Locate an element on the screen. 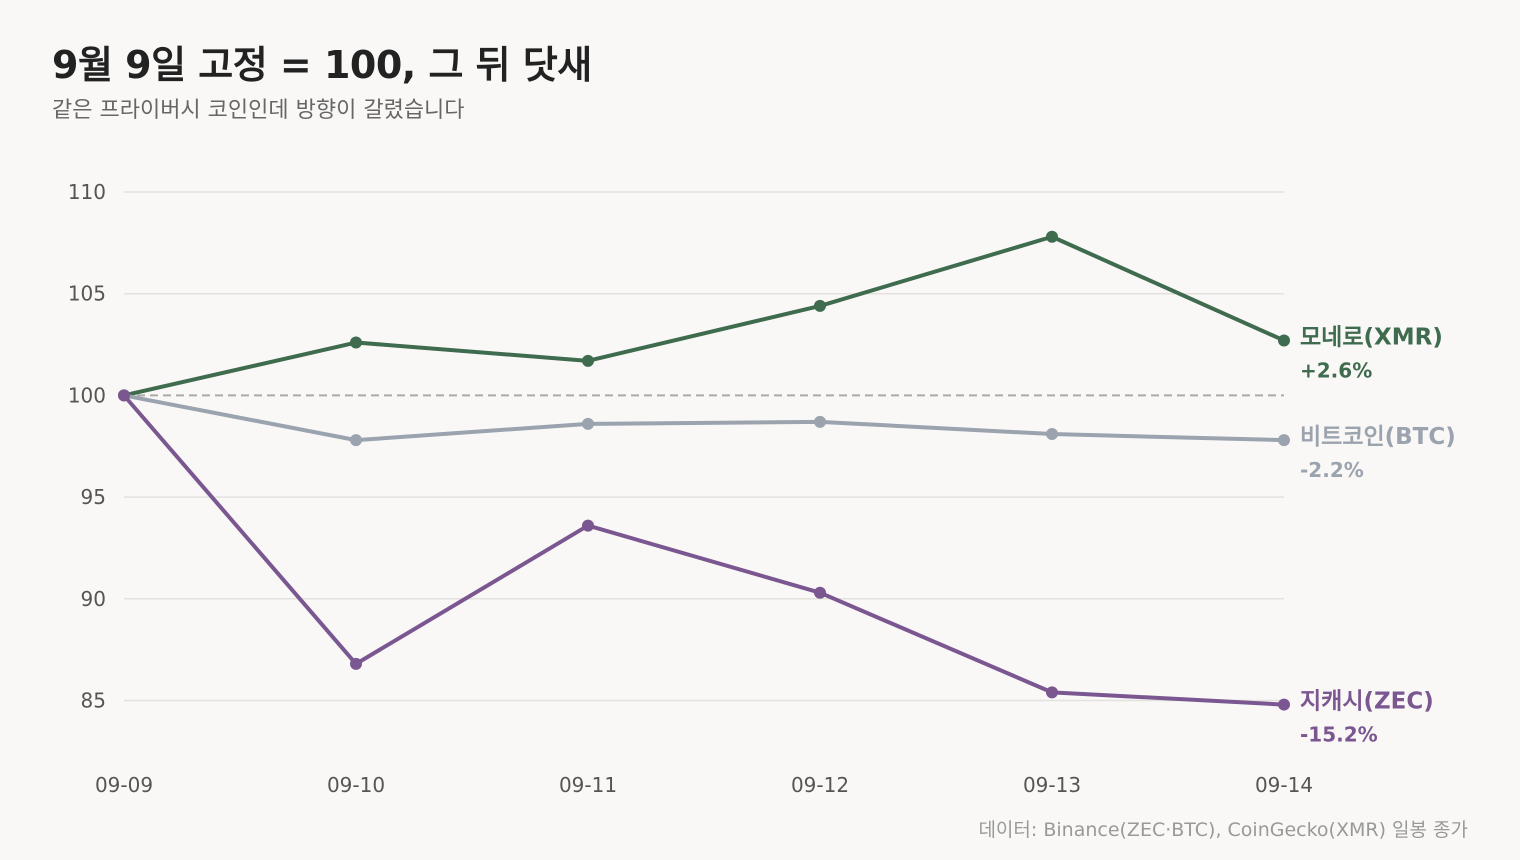  y-tick-label: 110 is located at coordinates (87, 192).